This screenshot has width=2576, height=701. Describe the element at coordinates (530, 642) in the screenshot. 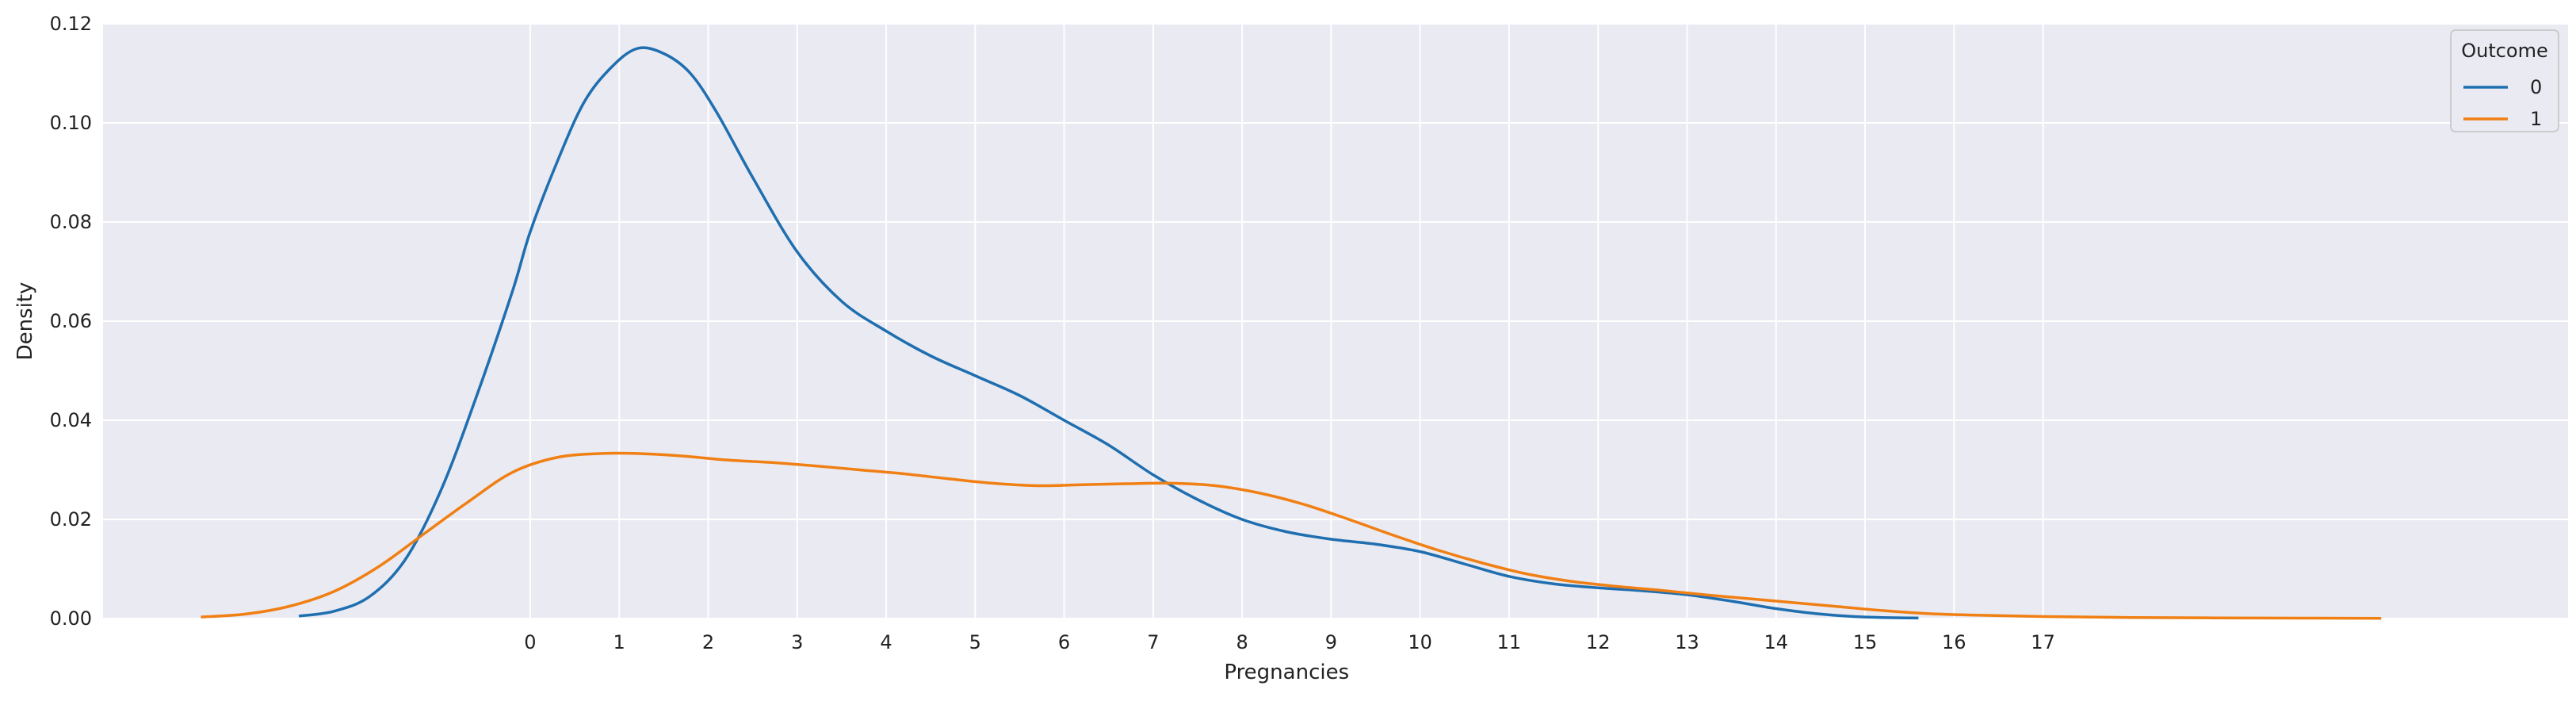

I see `x-tick-label: 0` at that location.